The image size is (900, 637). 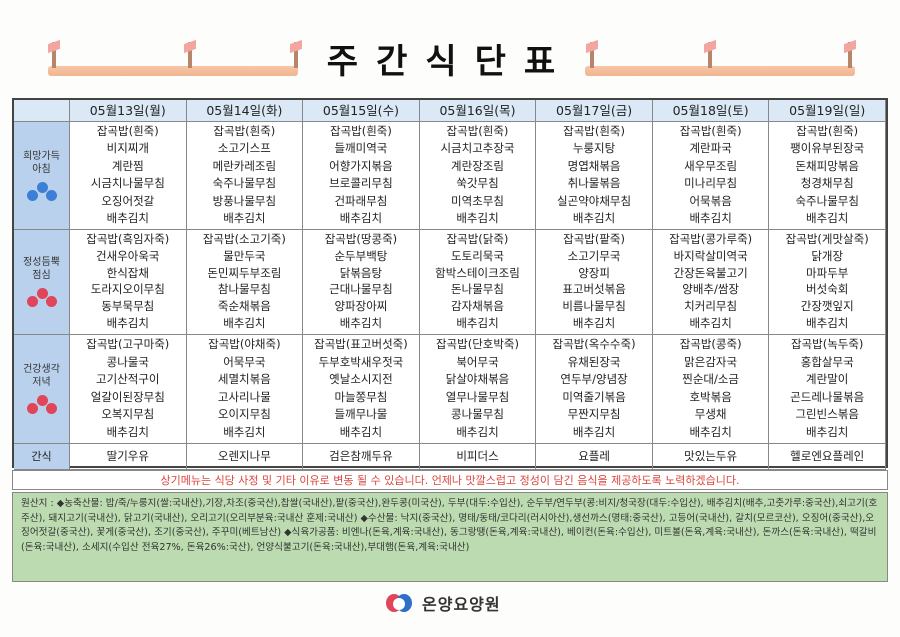 What do you see at coordinates (127, 165) in the screenshot?
I see `menu-item: 계란찜` at bounding box center [127, 165].